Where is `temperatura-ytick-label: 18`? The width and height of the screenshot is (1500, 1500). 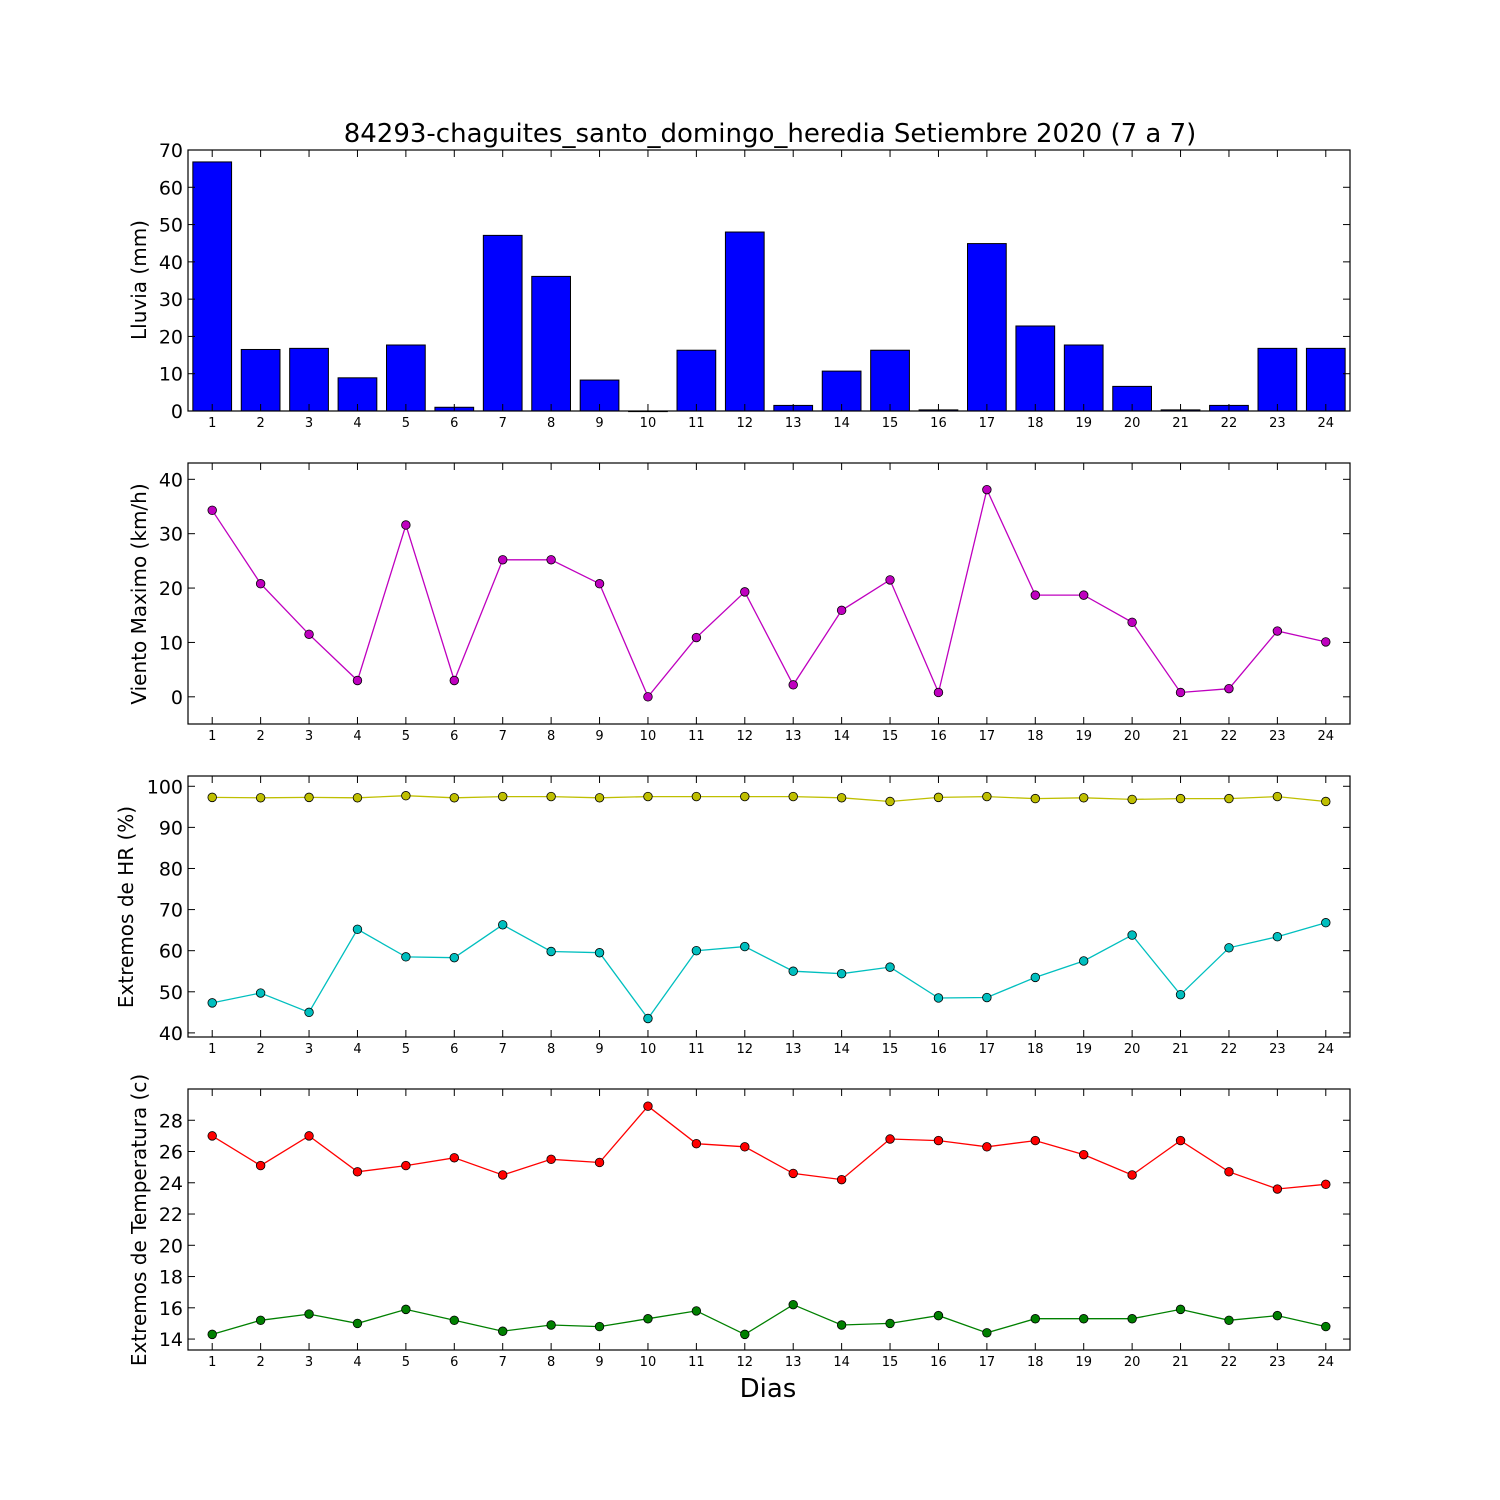
temperatura-ytick-label: 18 is located at coordinates (171, 1278).